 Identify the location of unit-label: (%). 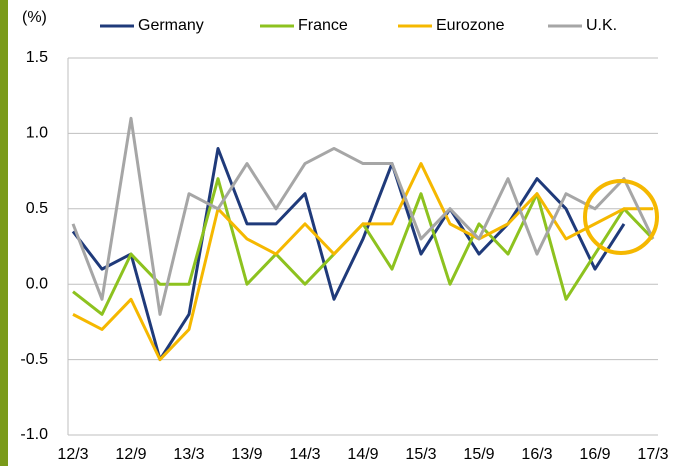
(34, 17).